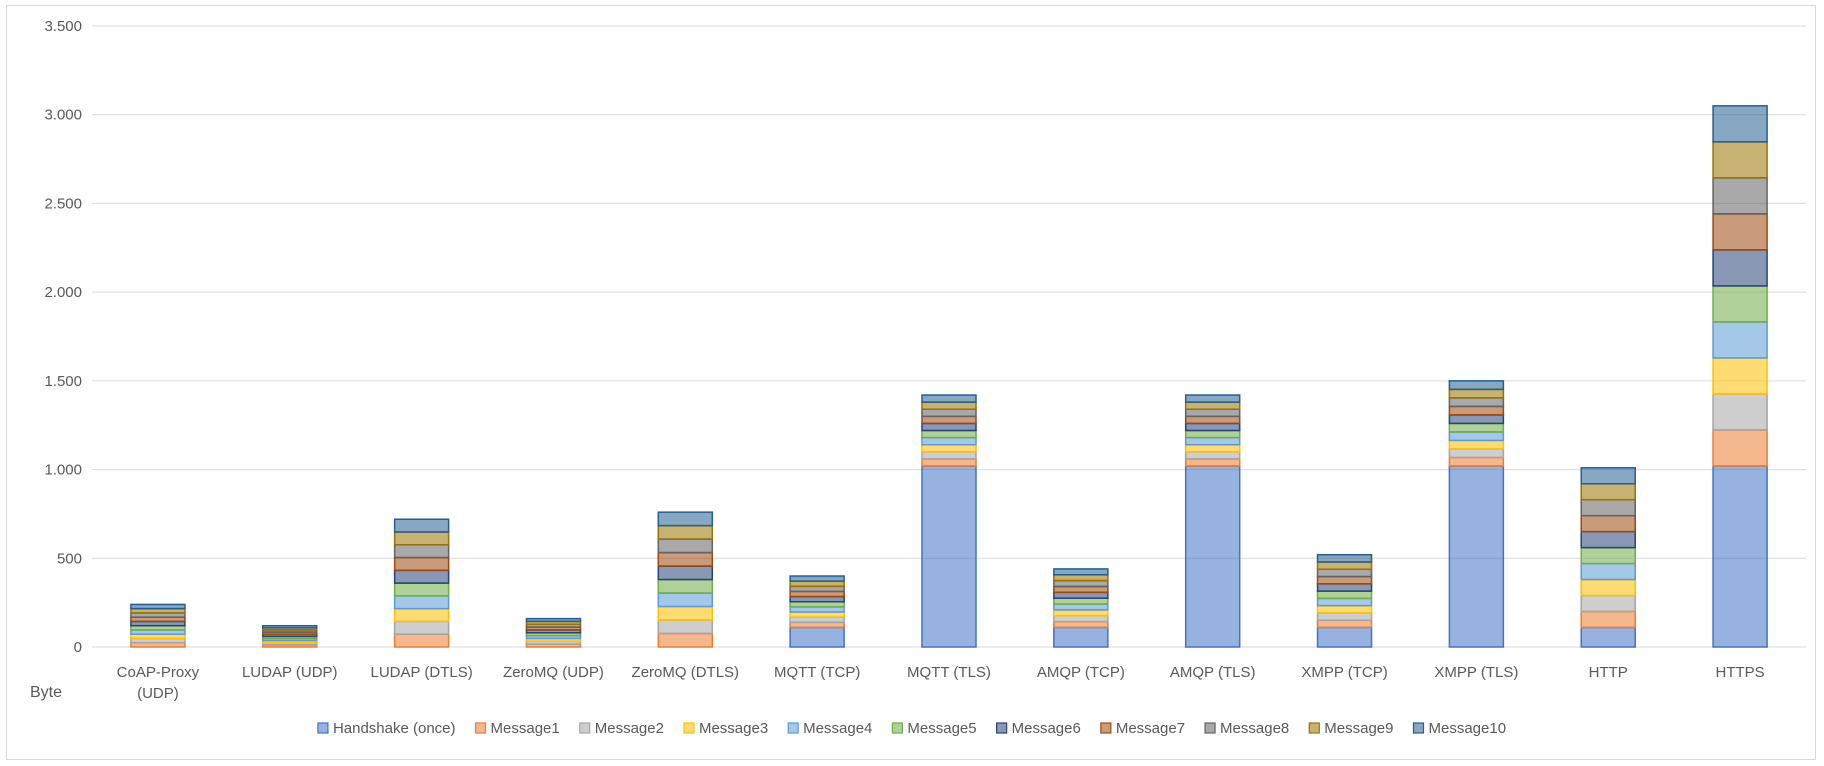  What do you see at coordinates (69, 558) in the screenshot?
I see `y-tick-label: 500` at bounding box center [69, 558].